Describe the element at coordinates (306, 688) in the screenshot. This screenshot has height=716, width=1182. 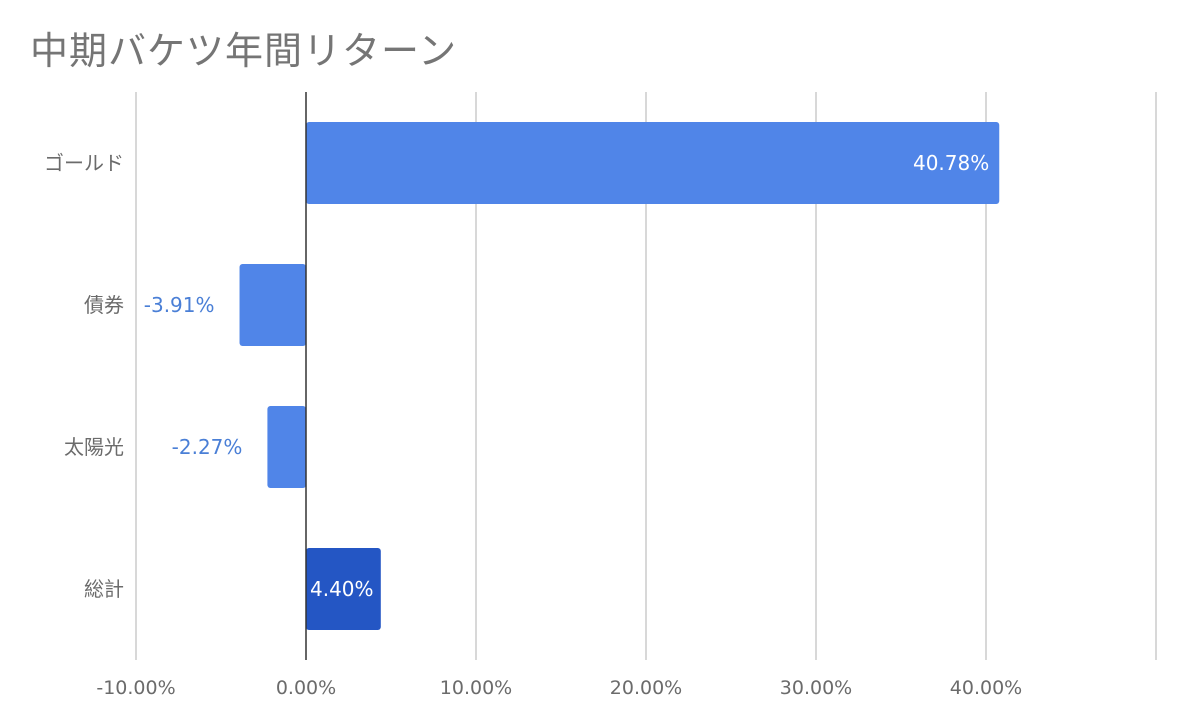
I see `x-tick-label: 0.00%` at that location.